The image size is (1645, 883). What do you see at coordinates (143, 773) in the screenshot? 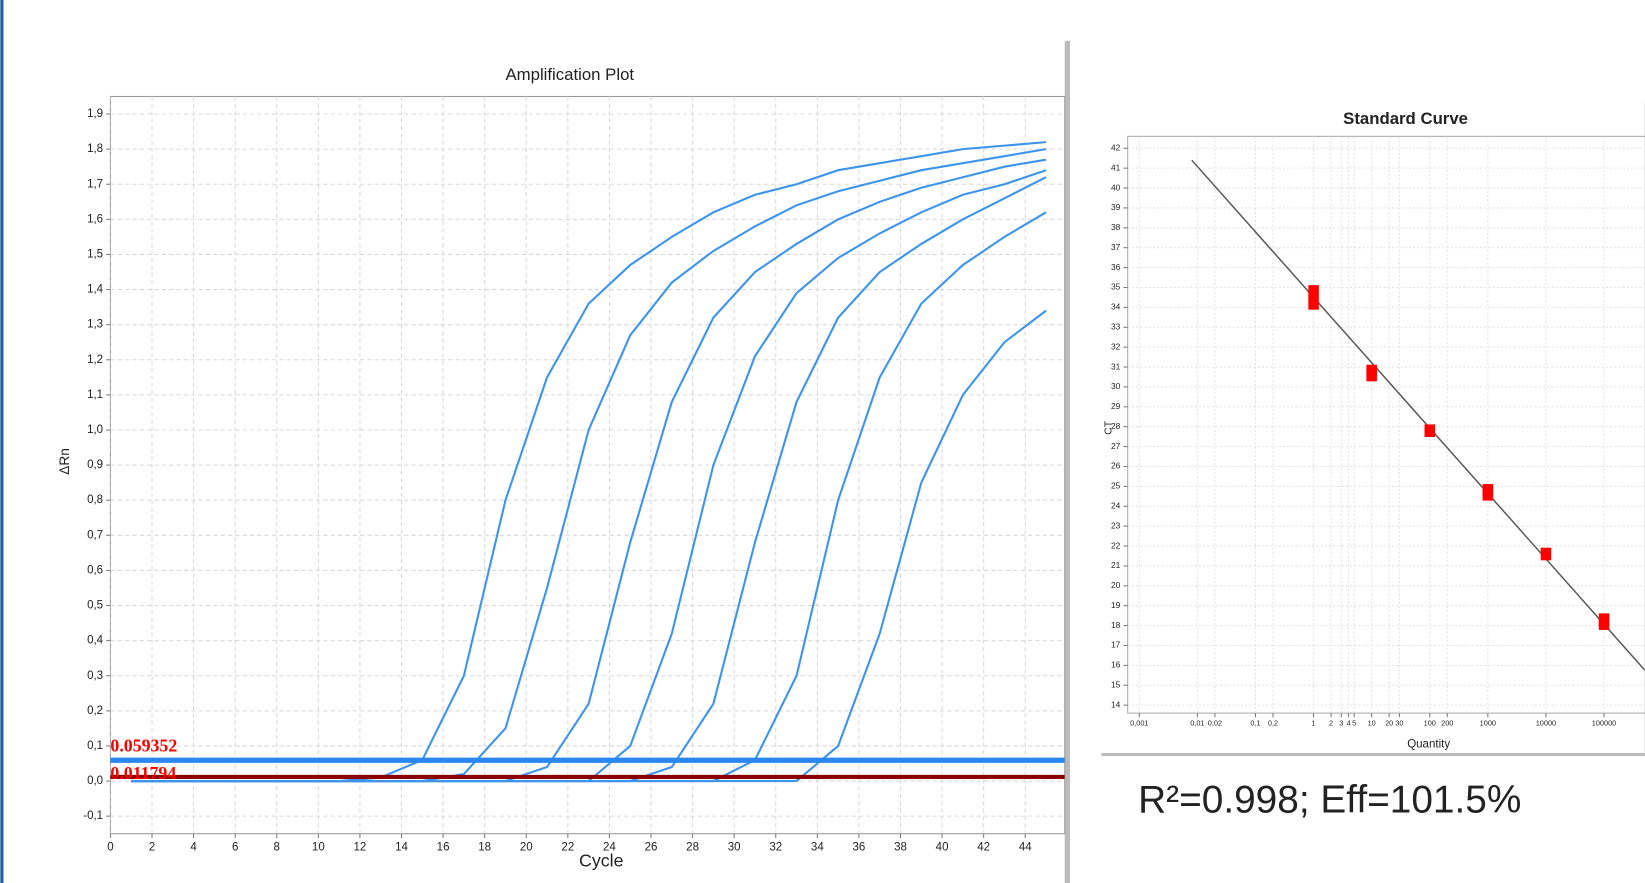
I see `threshold-label: 0.011794` at bounding box center [143, 773].